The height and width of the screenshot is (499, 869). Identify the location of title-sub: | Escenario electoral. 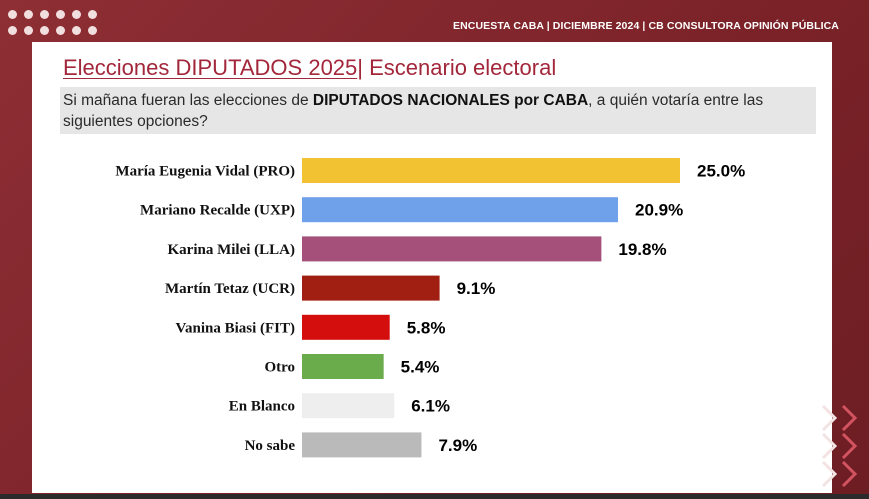
(457, 67).